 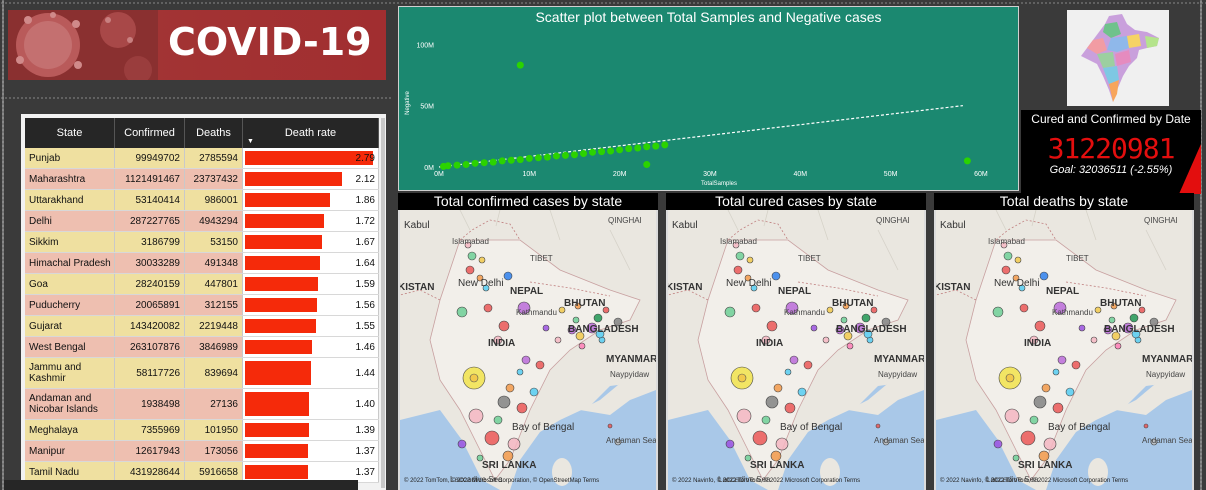 What do you see at coordinates (311, 451) in the screenshot?
I see `cell-death-rate: 1.37` at bounding box center [311, 451].